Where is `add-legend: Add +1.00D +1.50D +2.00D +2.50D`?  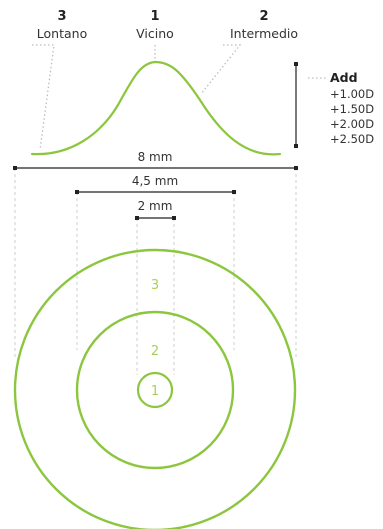
add-legend: Add +1.00D +1.50D +2.00D +2.50D is located at coordinates (352, 108).